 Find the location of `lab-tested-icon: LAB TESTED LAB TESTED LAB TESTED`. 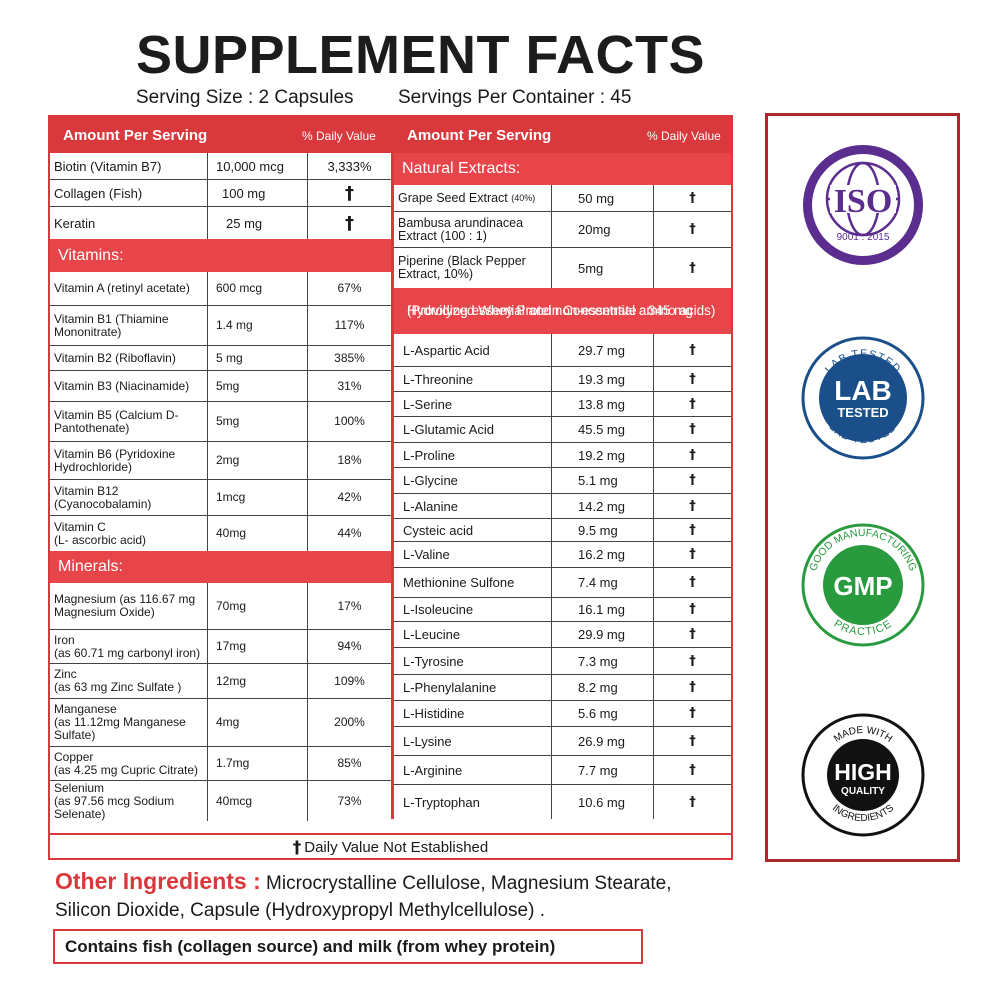

lab-tested-icon: LAB TESTED LAB TESTED LAB TESTED is located at coordinates (863, 398).